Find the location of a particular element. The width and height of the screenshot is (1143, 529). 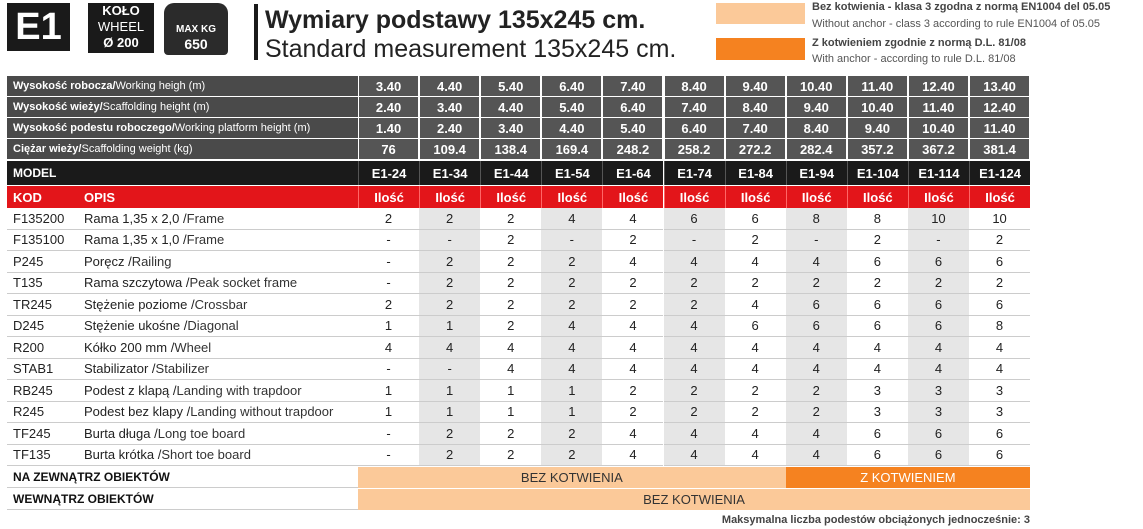

spec-label-en: Scaffolding height (m) is located at coordinates (156, 107).